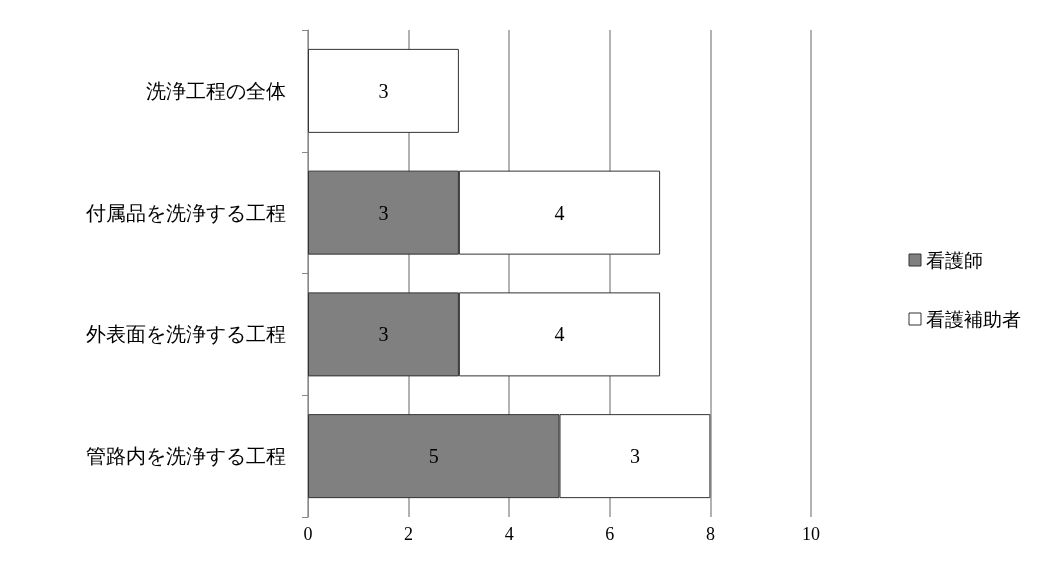 Image resolution: width=1051 pixels, height=579 pixels. What do you see at coordinates (409, 534) in the screenshot?
I see `x-tick-label: 2` at bounding box center [409, 534].